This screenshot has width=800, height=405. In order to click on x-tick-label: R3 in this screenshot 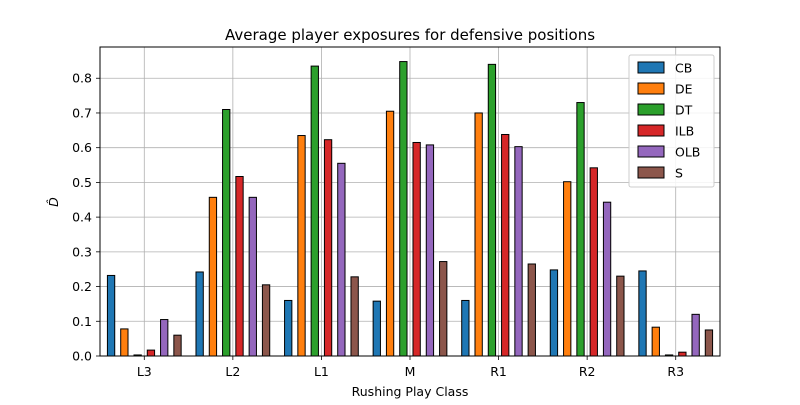, I will do `click(675, 371)`.